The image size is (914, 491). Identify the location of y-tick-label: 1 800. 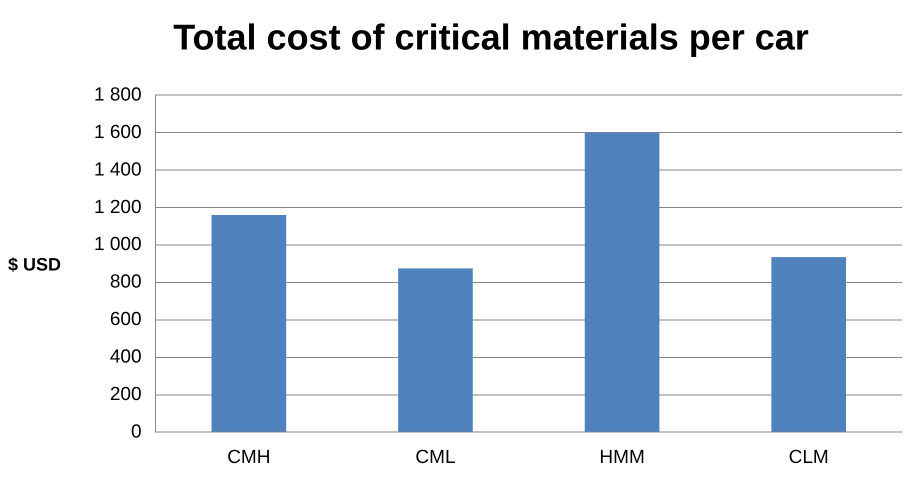
(118, 95).